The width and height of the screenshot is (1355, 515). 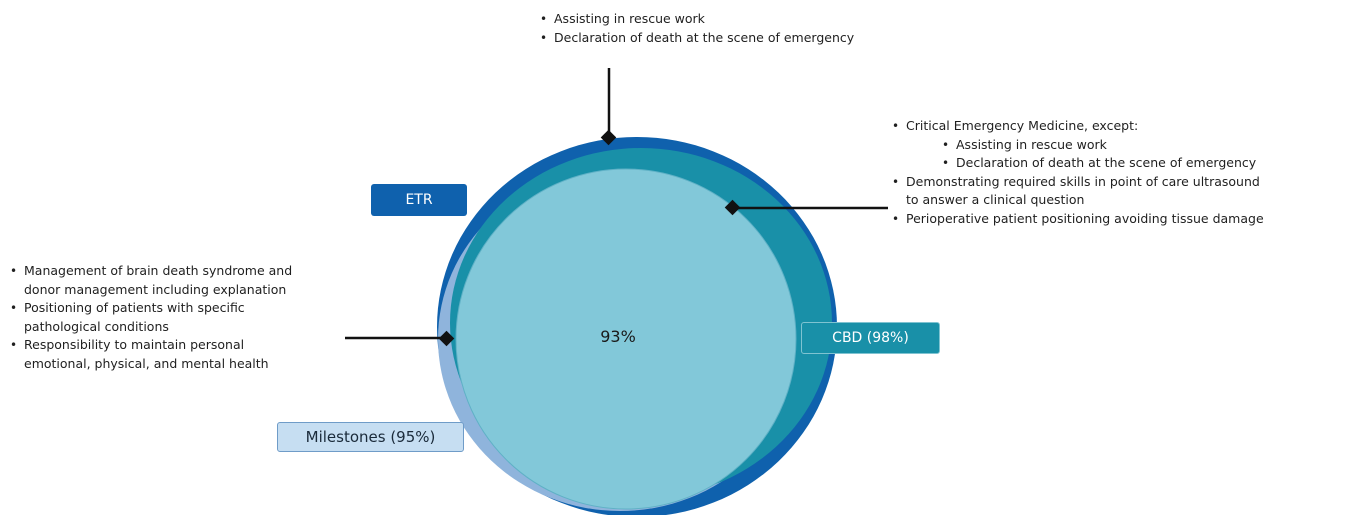 What do you see at coordinates (134, 344) in the screenshot?
I see `left-note-text: Responsibility to maintain personal` at bounding box center [134, 344].